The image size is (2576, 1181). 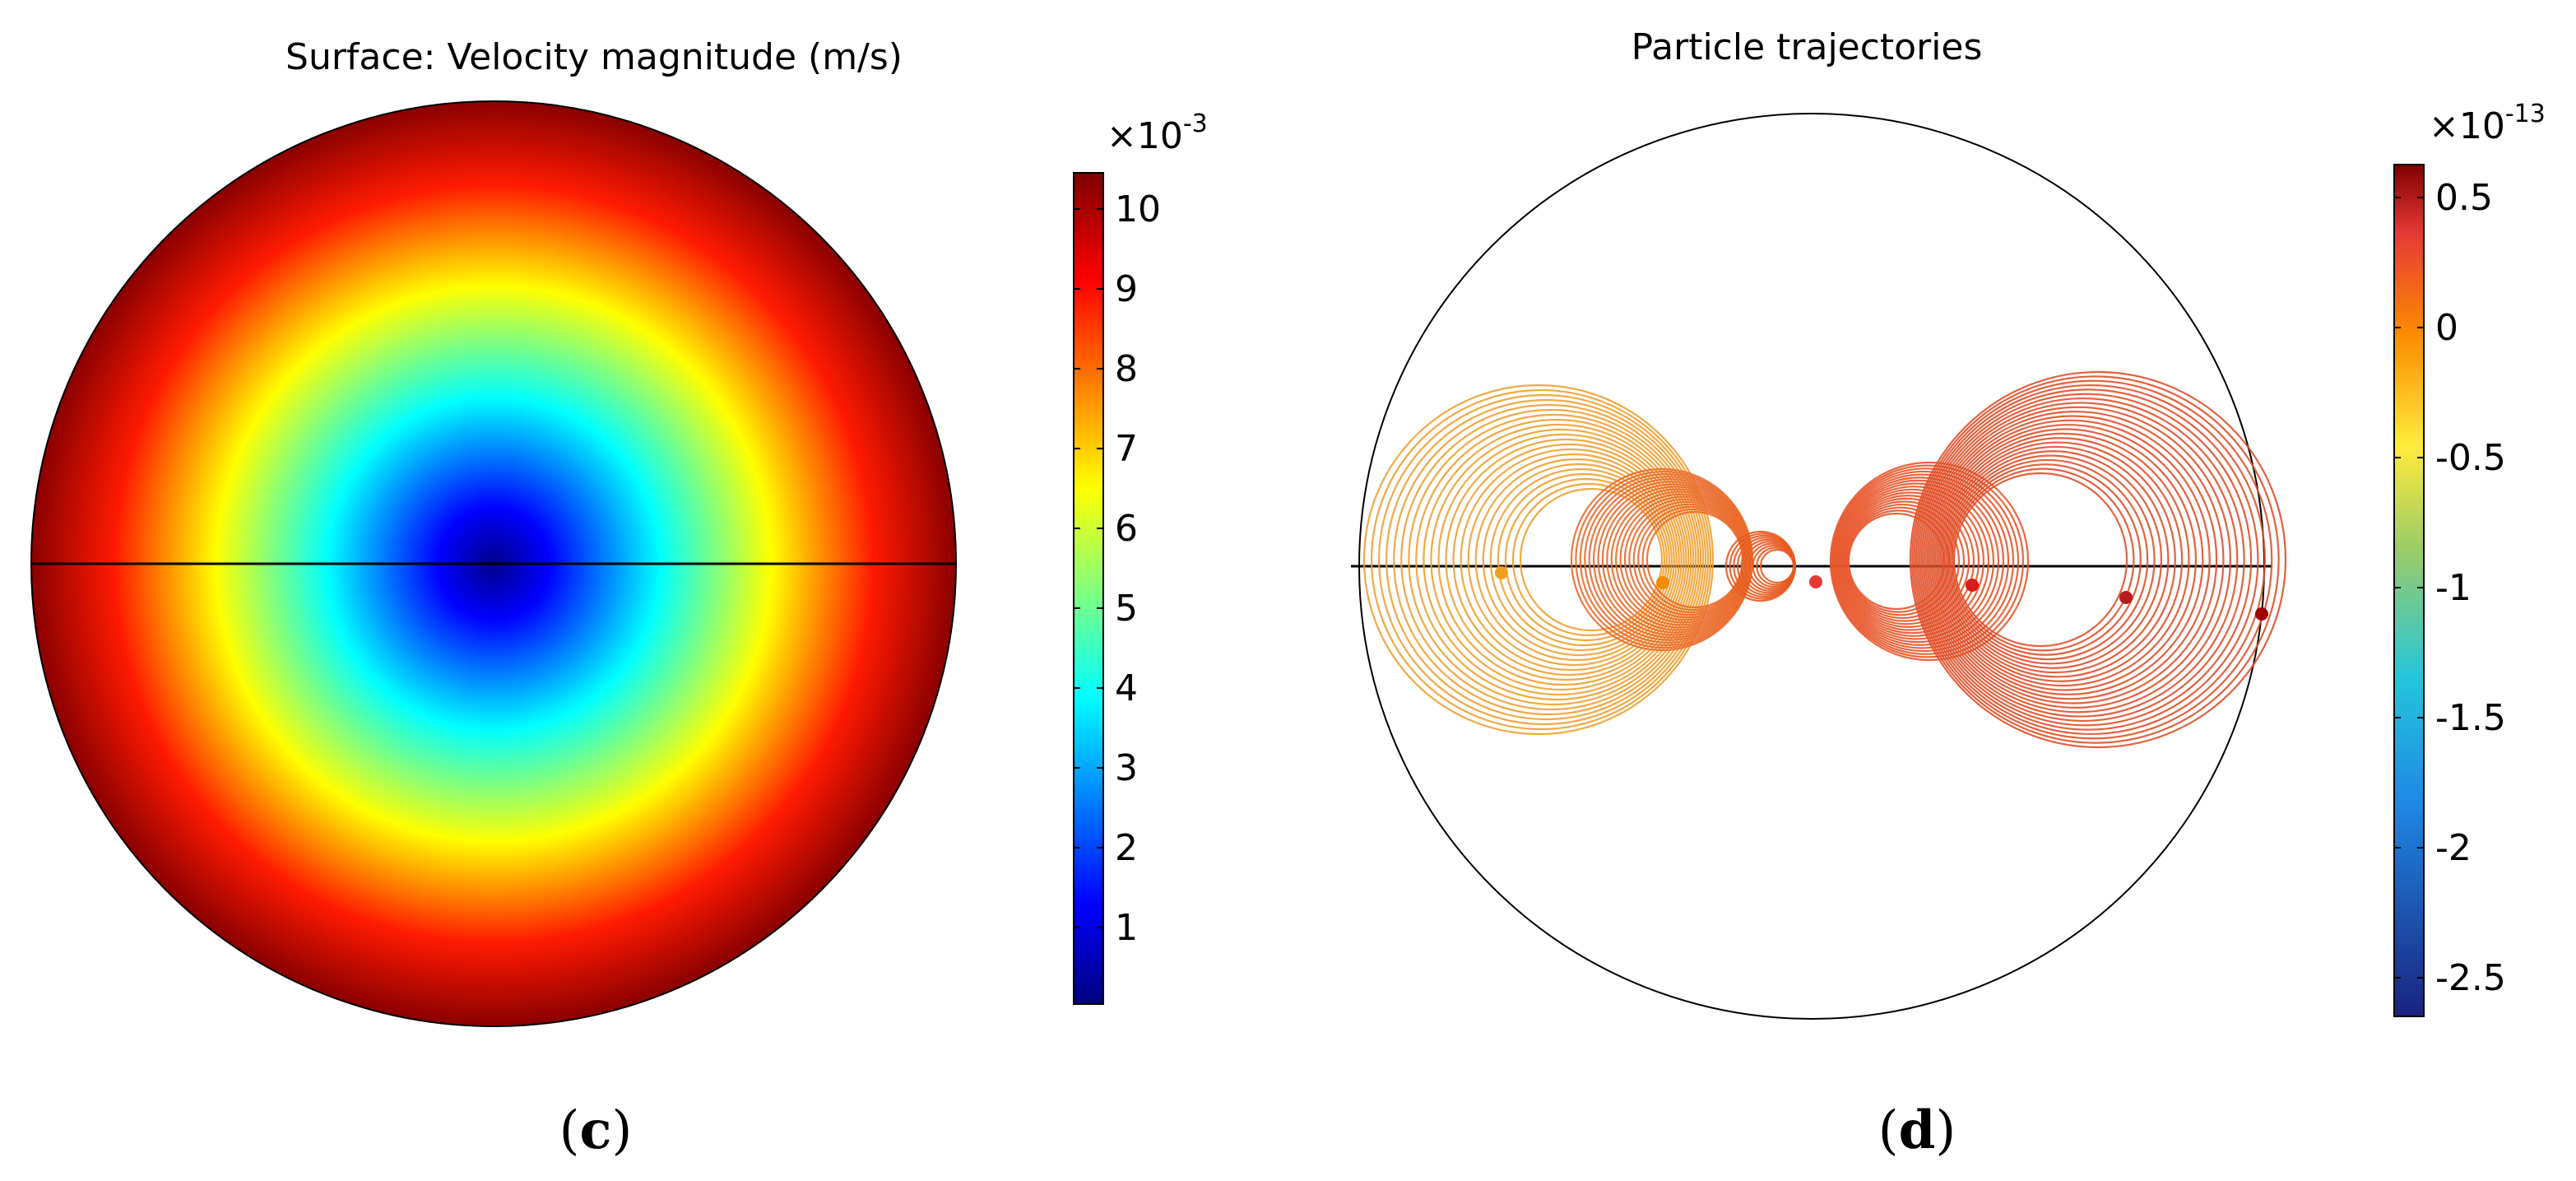 What do you see at coordinates (2409, 590) in the screenshot?
I see `colorbar-d` at bounding box center [2409, 590].